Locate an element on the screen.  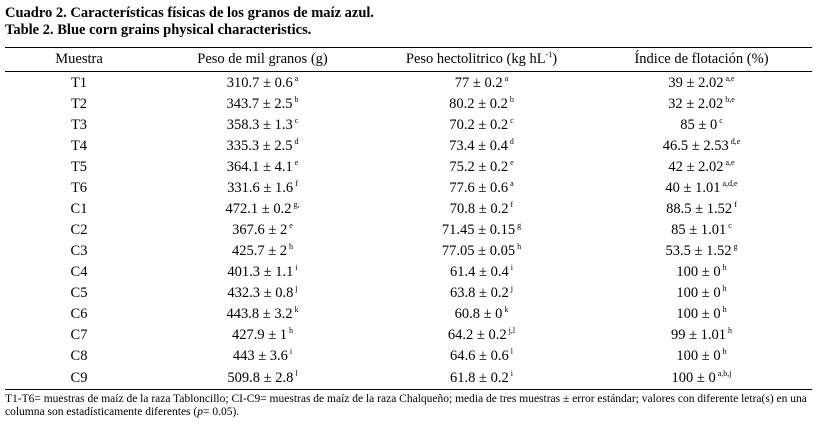
cell-sample: C8 is located at coordinates (79, 356).